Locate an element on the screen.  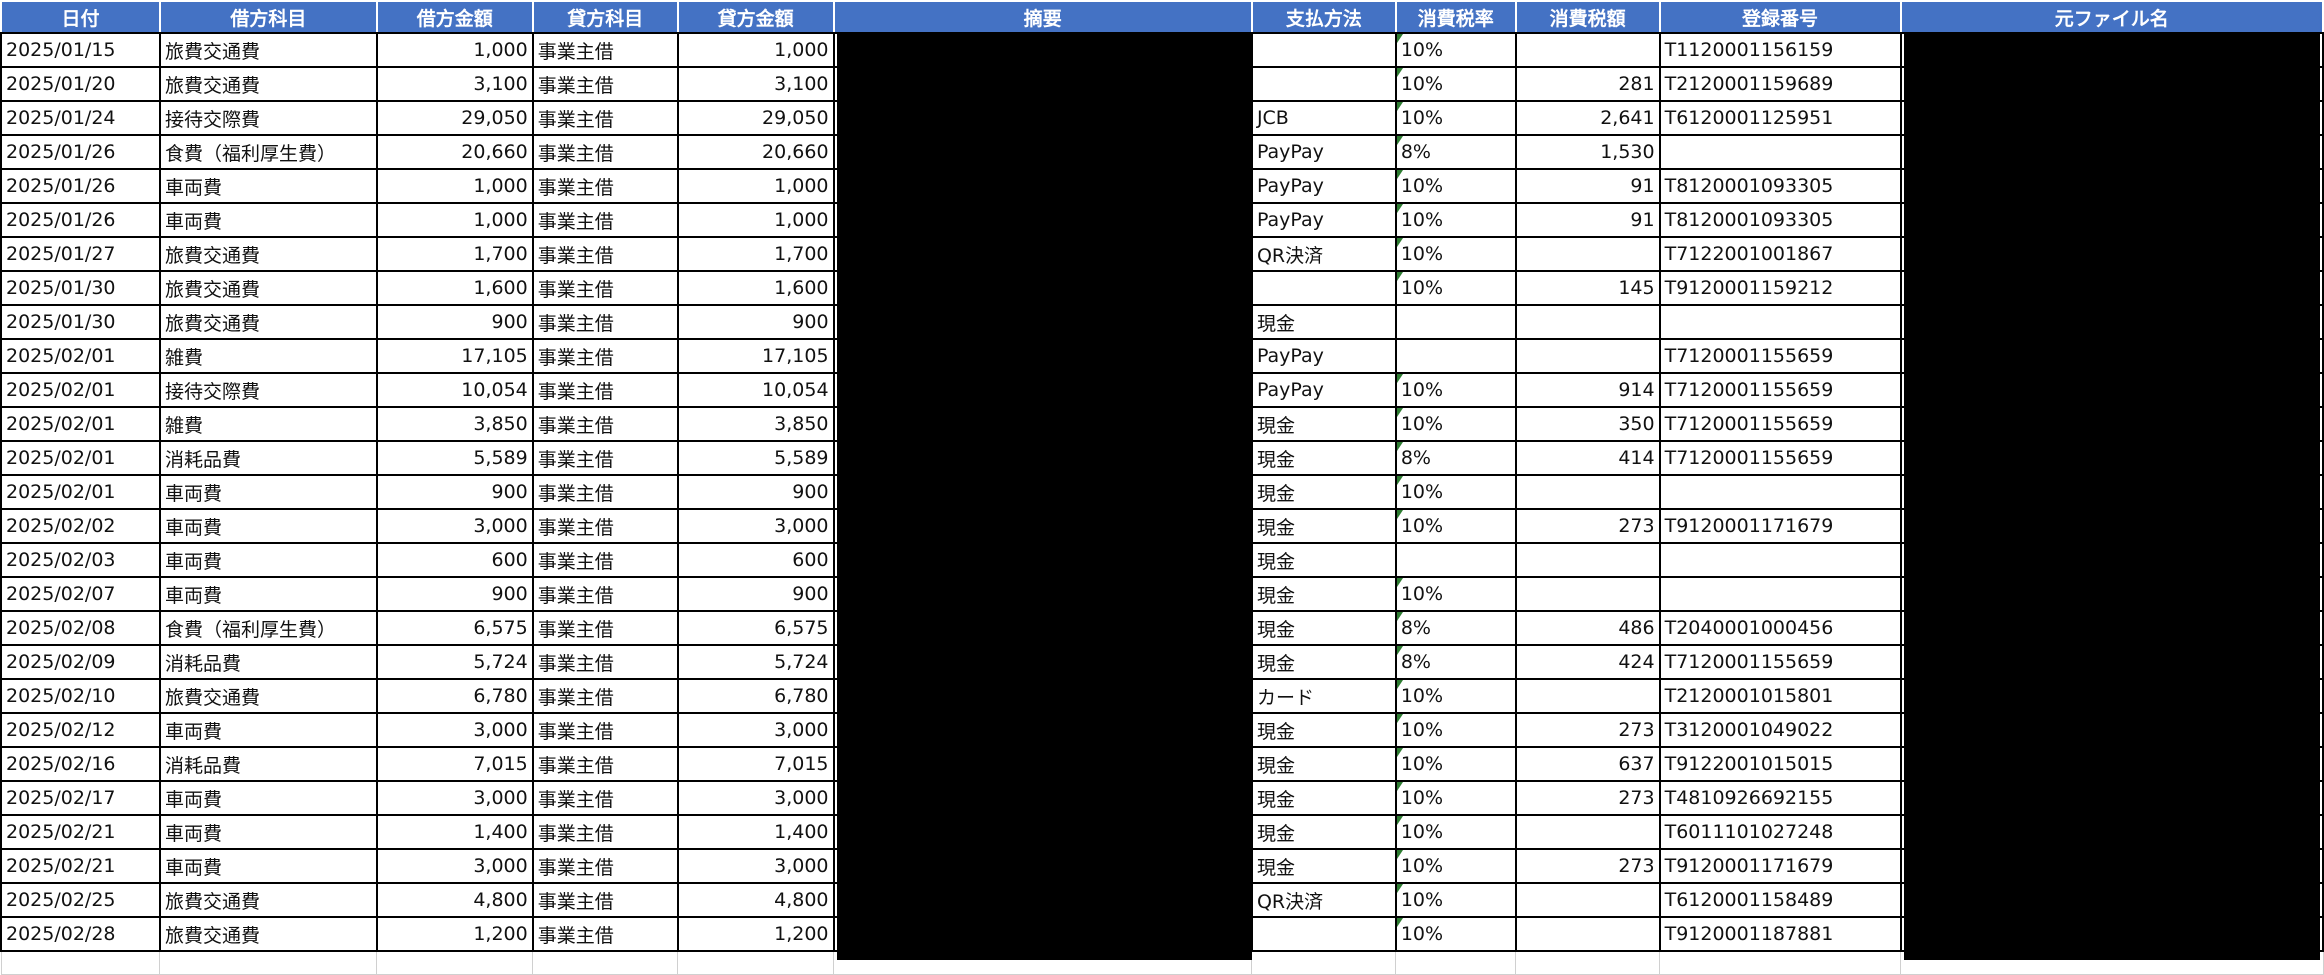
cell-payment-method: PayPay is located at coordinates (1323, 220).